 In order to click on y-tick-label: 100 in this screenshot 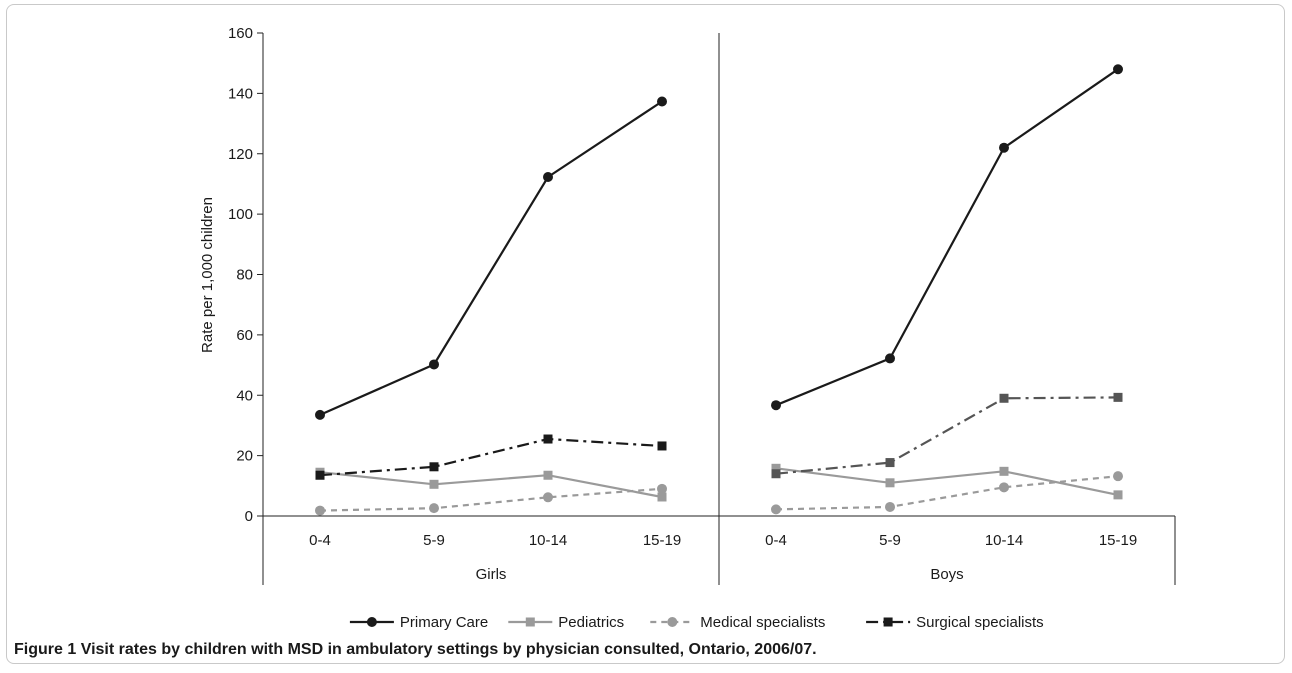, I will do `click(240, 214)`.